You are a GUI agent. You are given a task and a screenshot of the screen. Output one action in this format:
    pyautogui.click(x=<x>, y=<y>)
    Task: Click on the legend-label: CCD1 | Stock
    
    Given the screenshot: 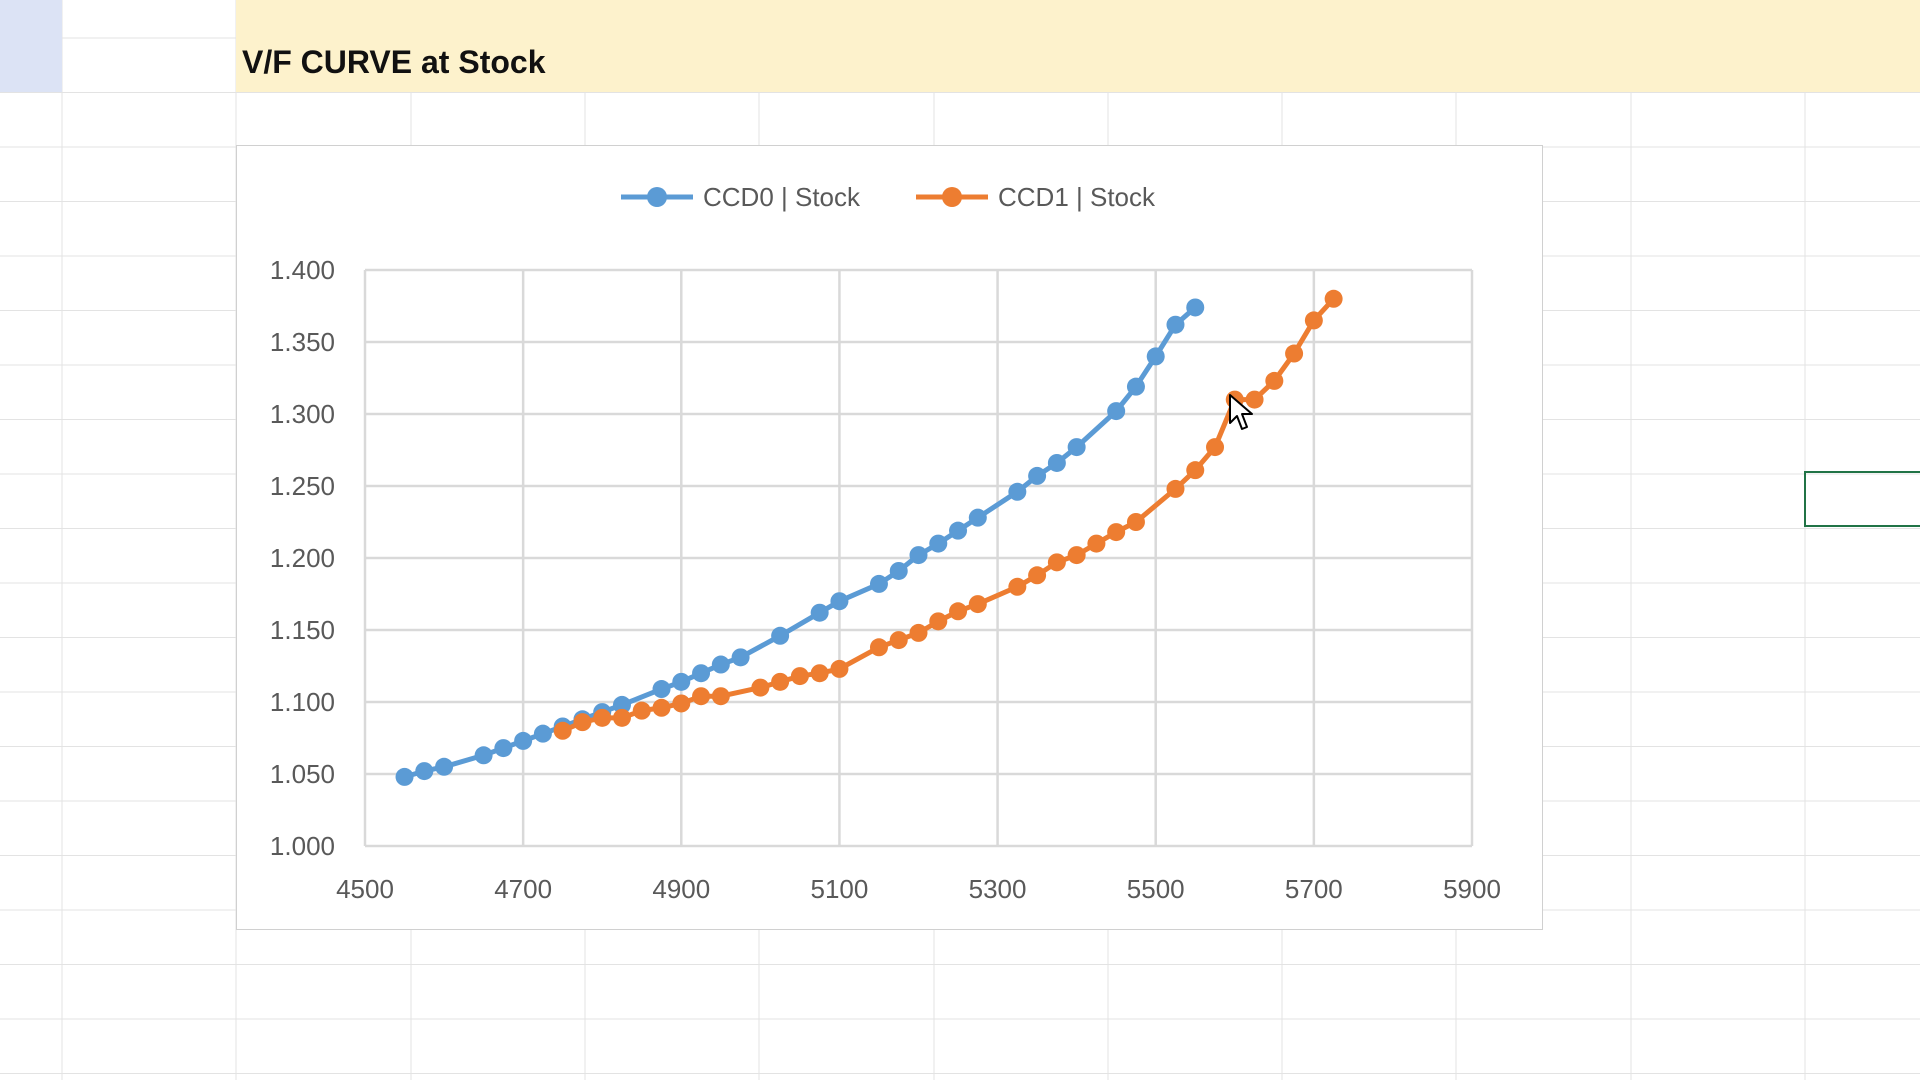 What is the action you would take?
    pyautogui.click(x=1077, y=197)
    